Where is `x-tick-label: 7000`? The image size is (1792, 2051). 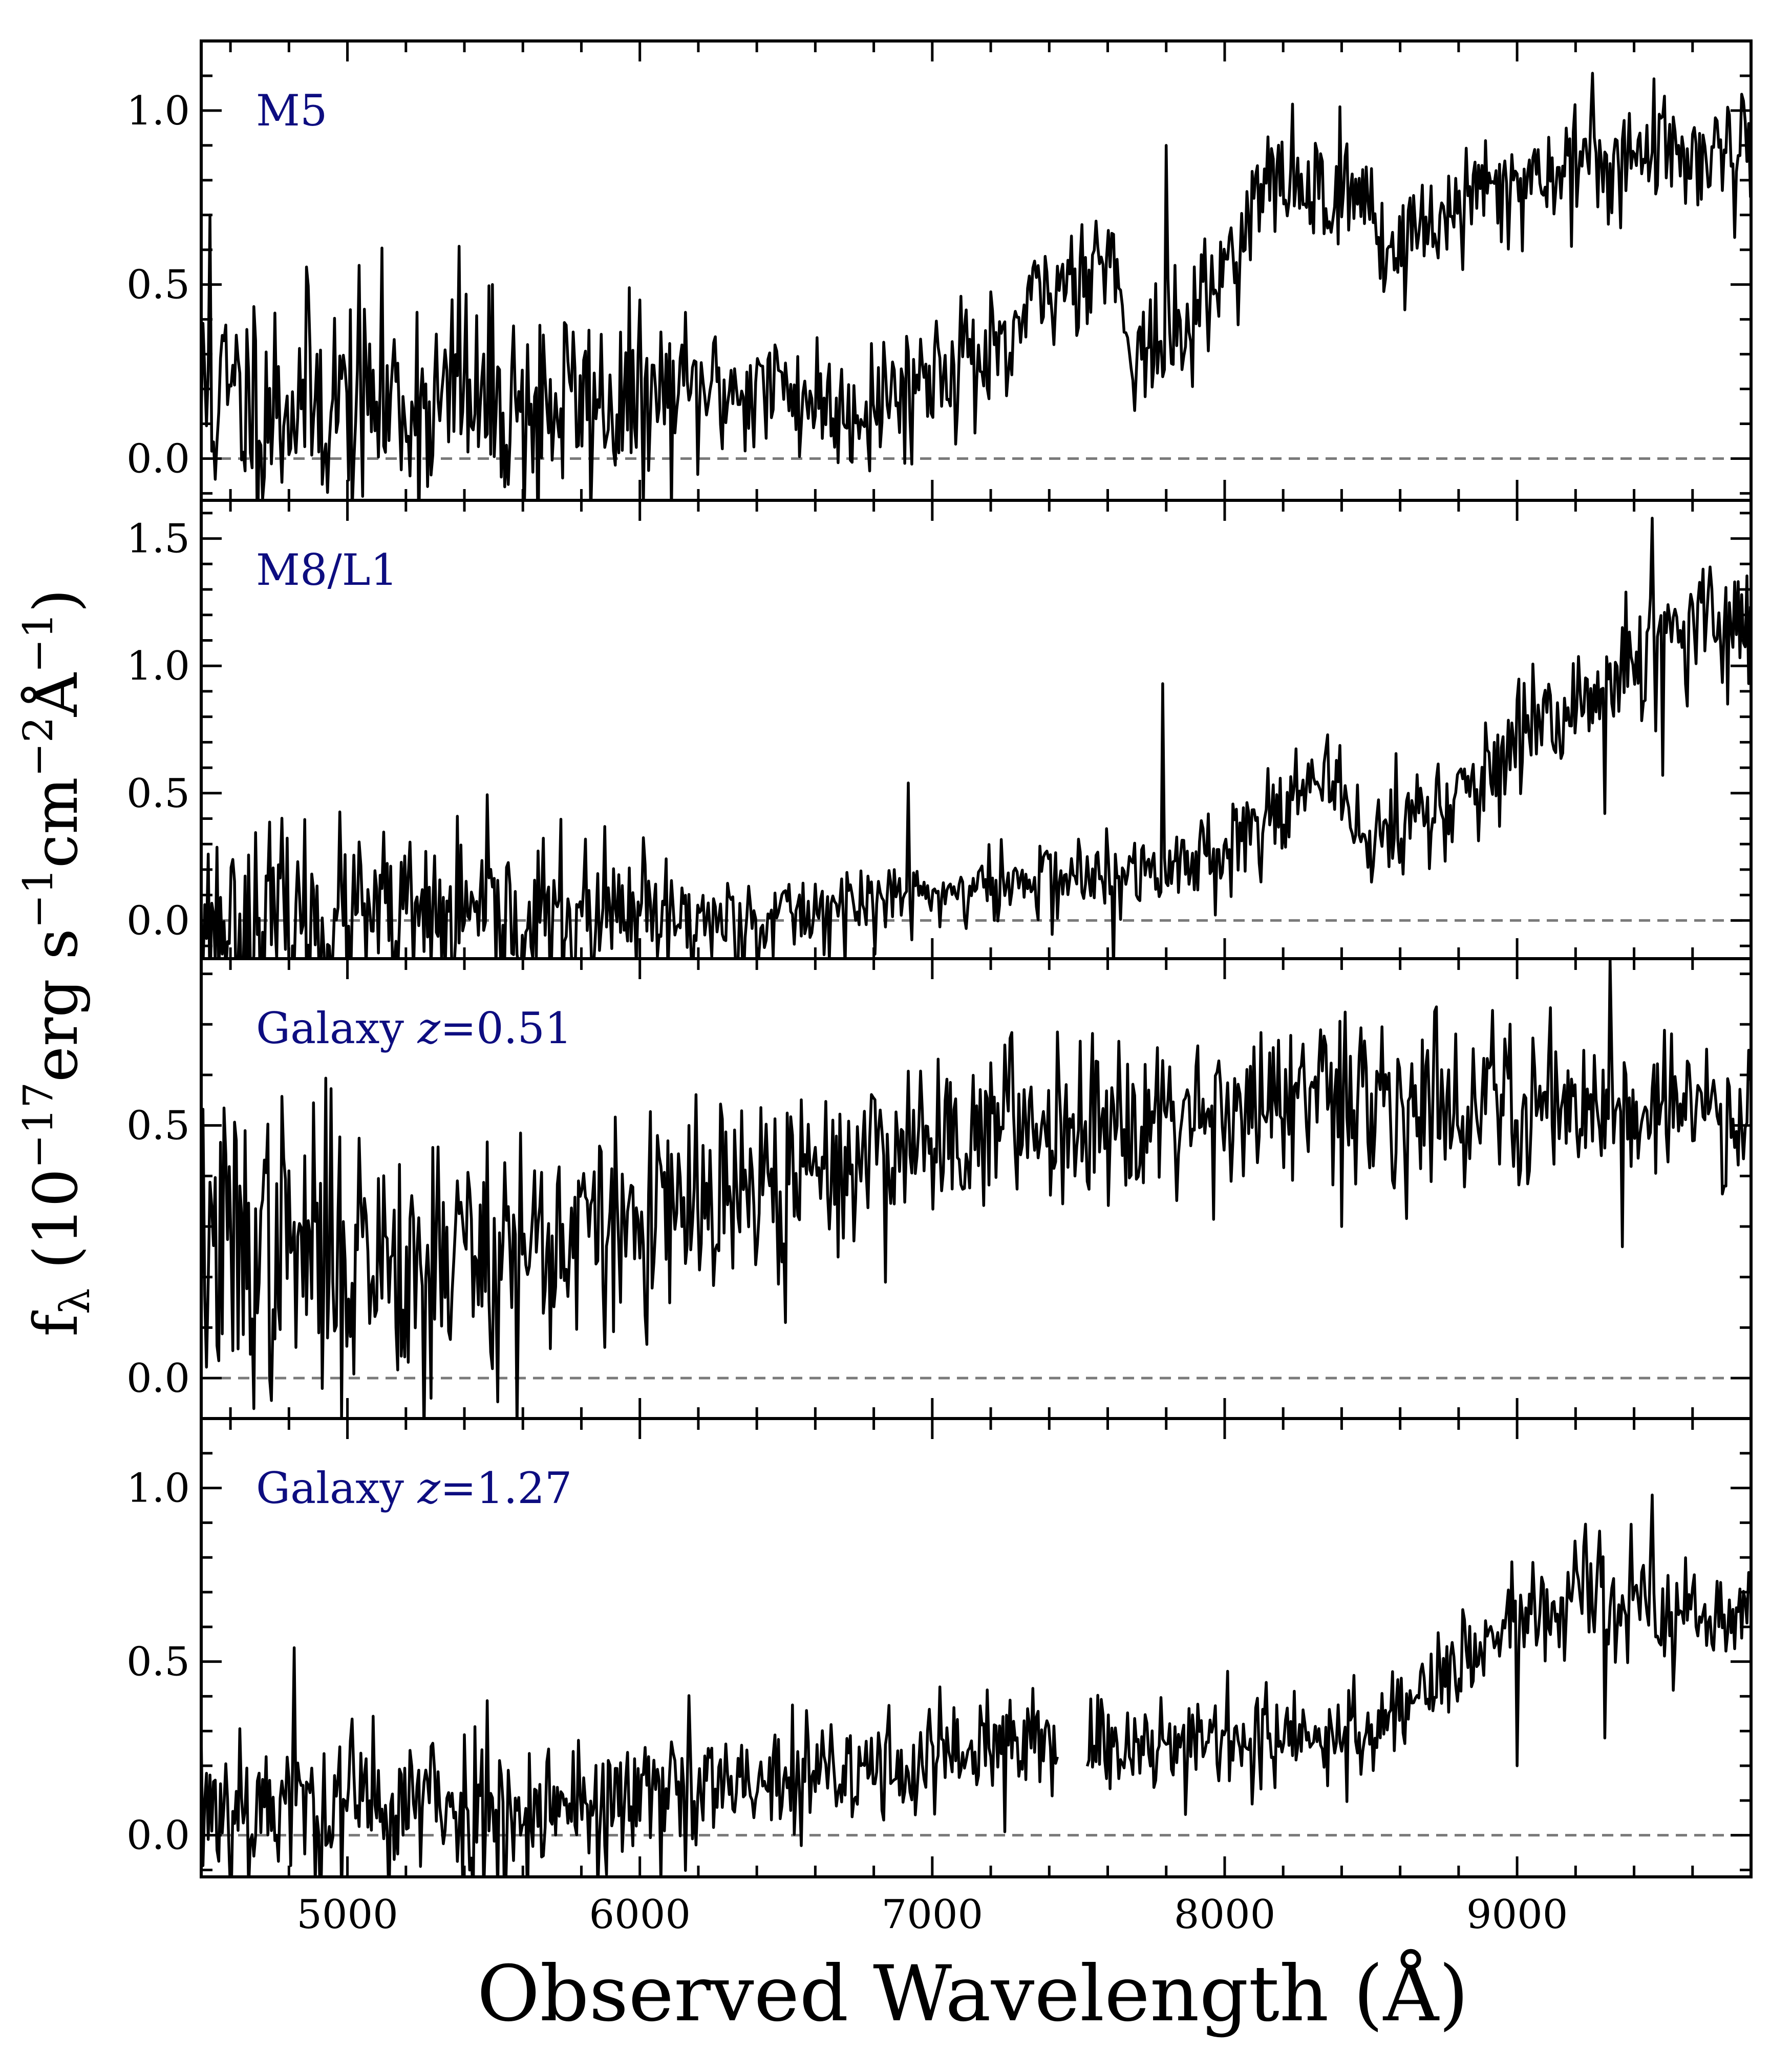
x-tick-label: 7000 is located at coordinates (933, 1915).